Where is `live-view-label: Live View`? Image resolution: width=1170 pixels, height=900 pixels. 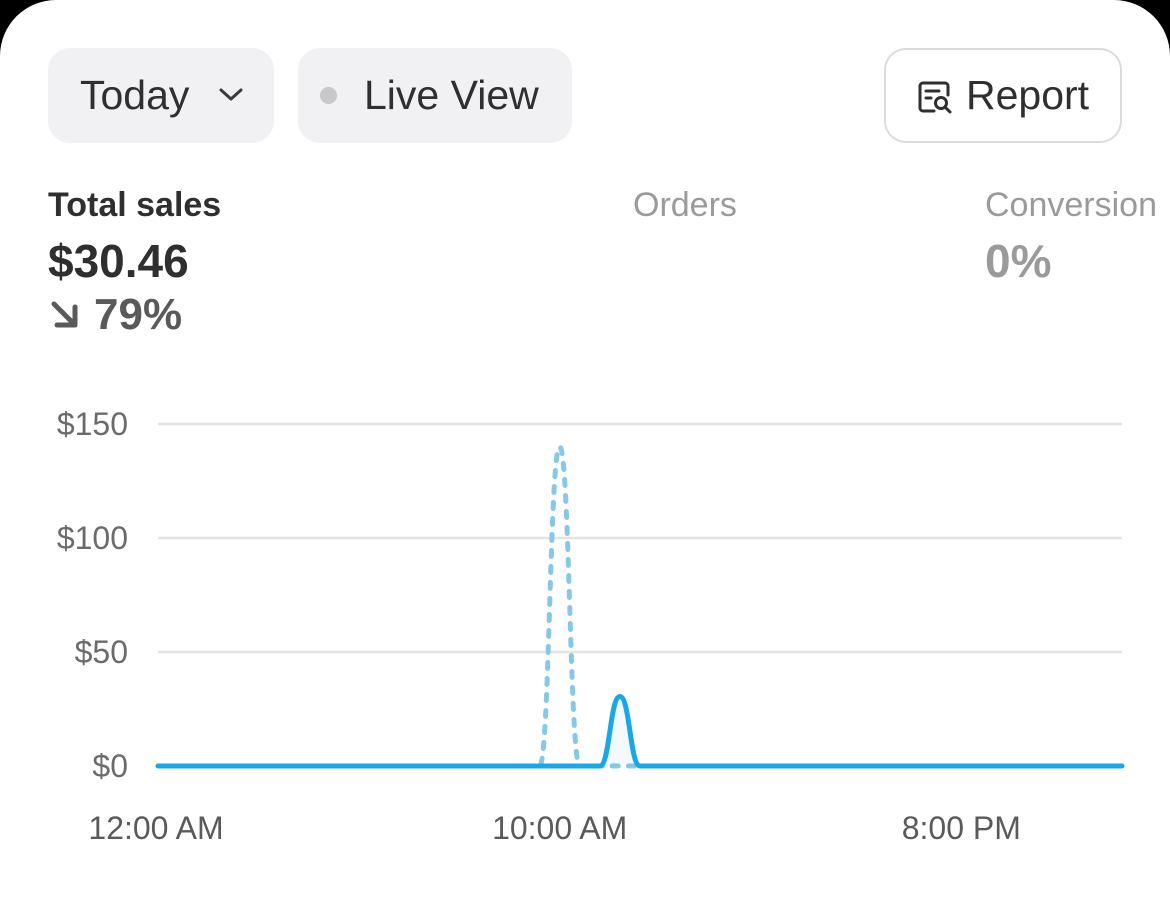 live-view-label: Live View is located at coordinates (451, 95).